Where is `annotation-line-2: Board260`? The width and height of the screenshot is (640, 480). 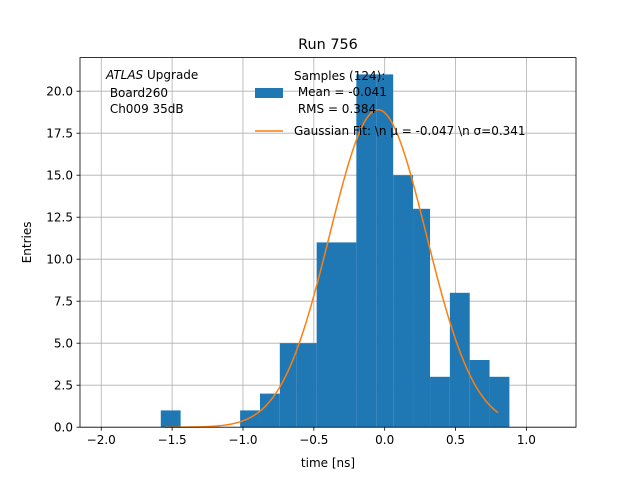 annotation-line-2: Board260 is located at coordinates (137, 93).